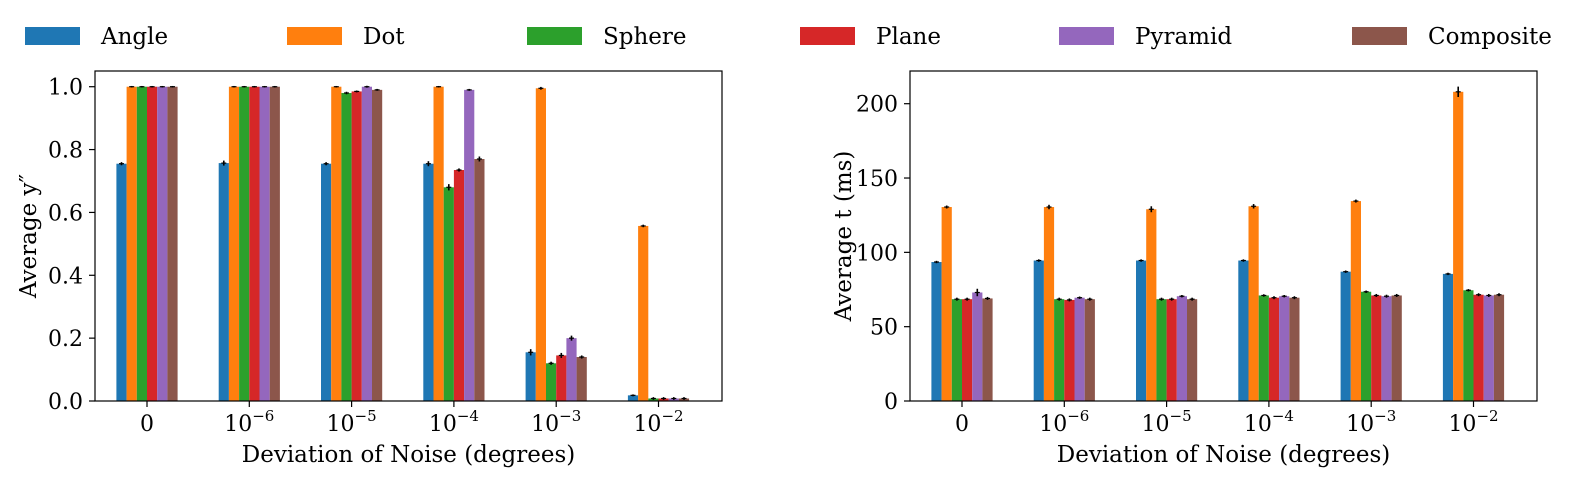 Image resolution: width=1596 pixels, height=480 pixels. I want to click on series-composite, so click(1243, 347).